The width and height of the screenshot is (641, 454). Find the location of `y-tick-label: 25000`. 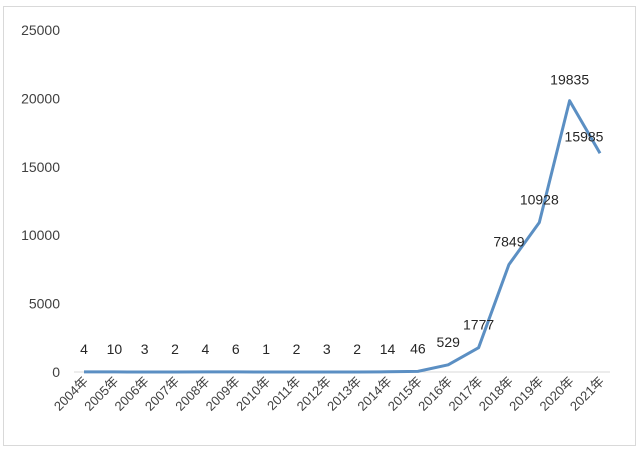

y-tick-label: 25000 is located at coordinates (40, 30).